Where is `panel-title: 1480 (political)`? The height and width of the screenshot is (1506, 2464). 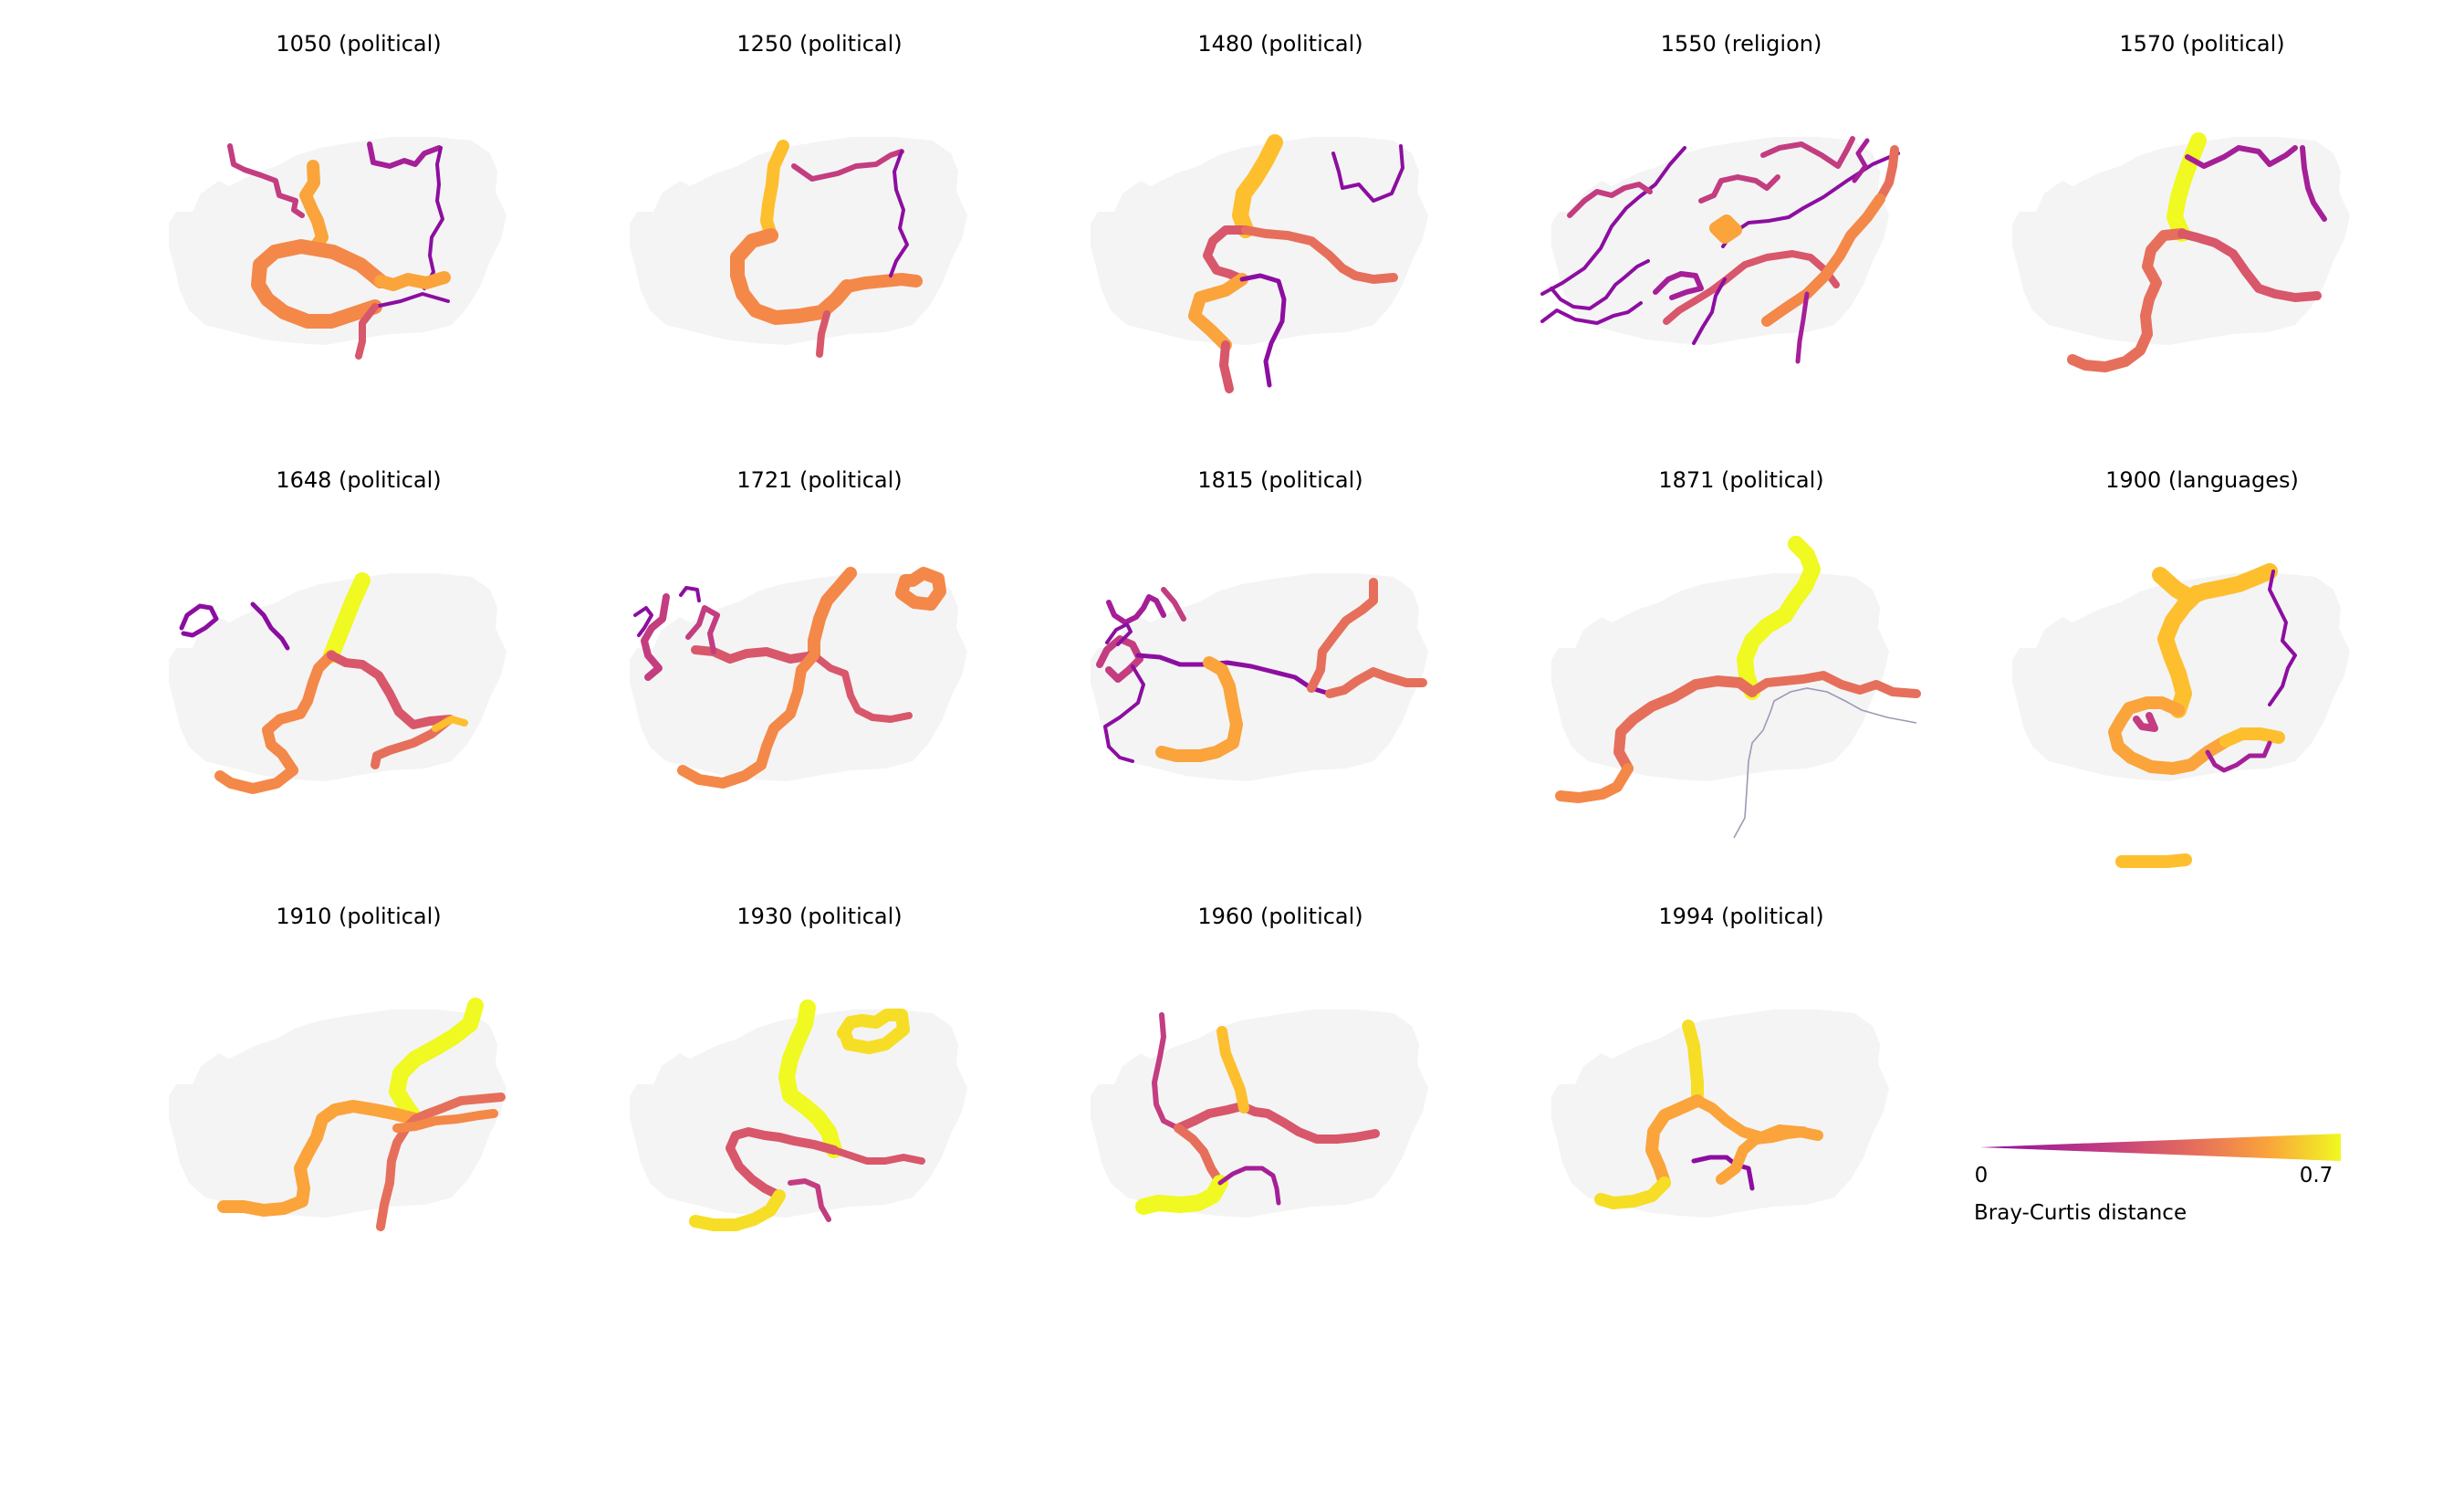 panel-title: 1480 (political) is located at coordinates (1280, 44).